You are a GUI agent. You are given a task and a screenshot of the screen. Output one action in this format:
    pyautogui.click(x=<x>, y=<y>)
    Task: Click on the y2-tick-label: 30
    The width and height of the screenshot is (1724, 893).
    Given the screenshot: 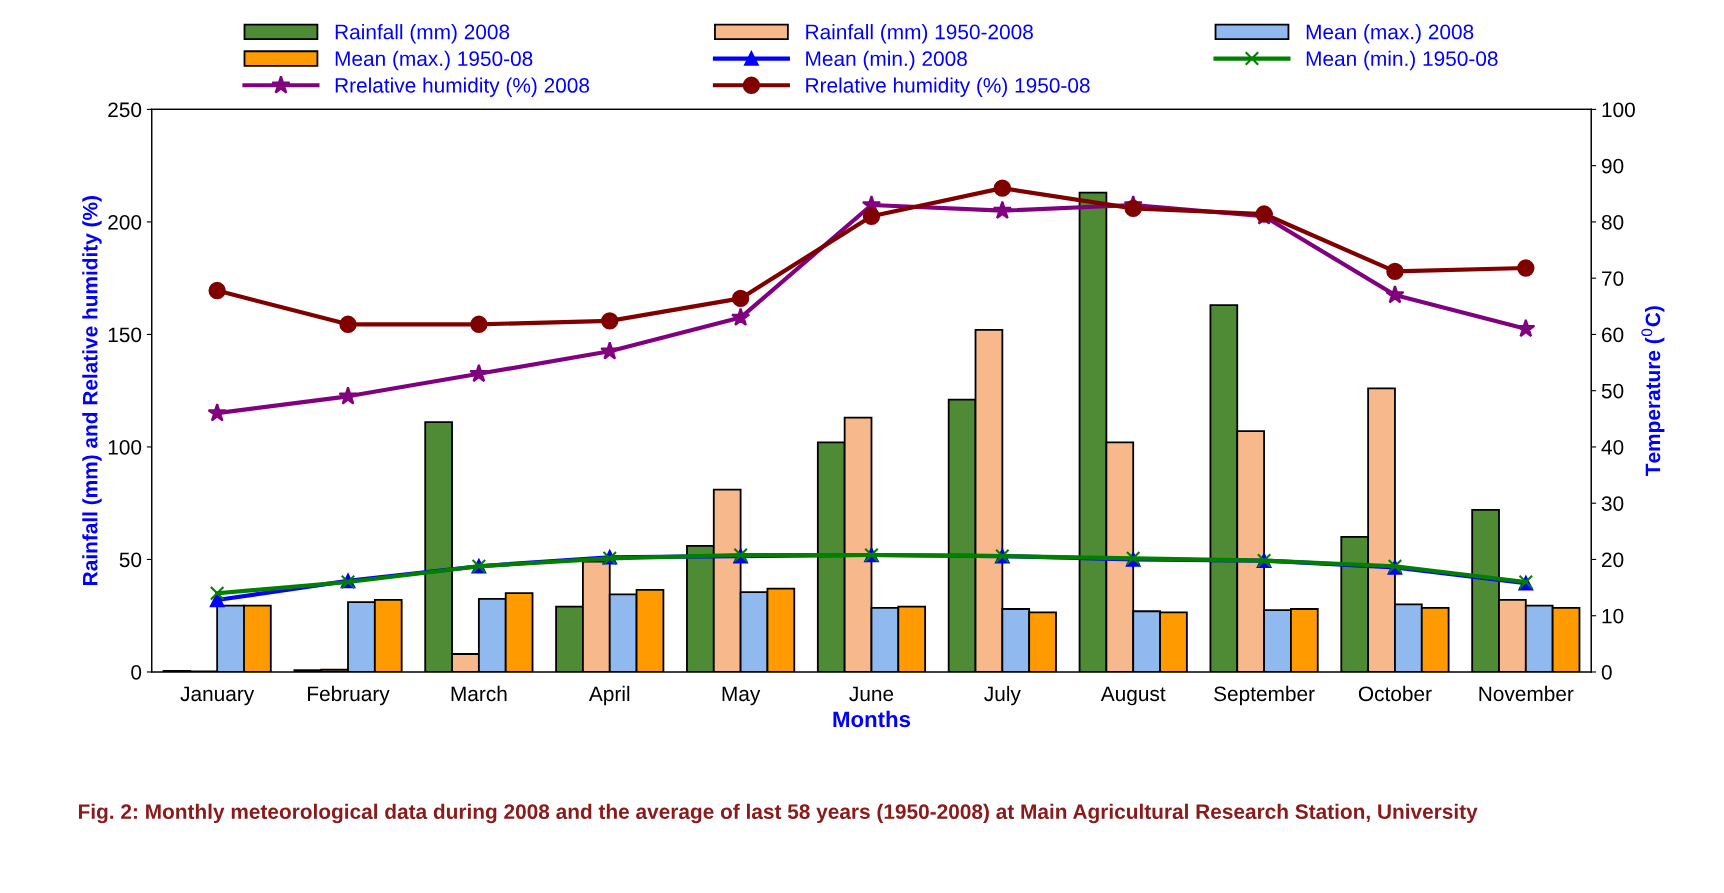 What is the action you would take?
    pyautogui.click(x=1612, y=503)
    